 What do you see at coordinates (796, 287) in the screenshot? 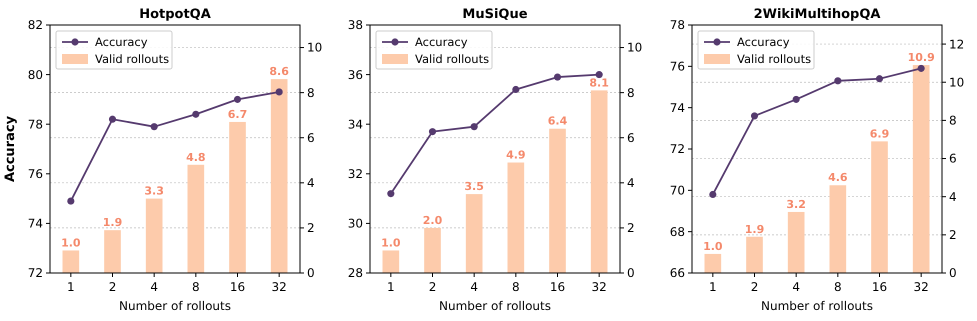
I see `x-tick-label: 4` at bounding box center [796, 287].